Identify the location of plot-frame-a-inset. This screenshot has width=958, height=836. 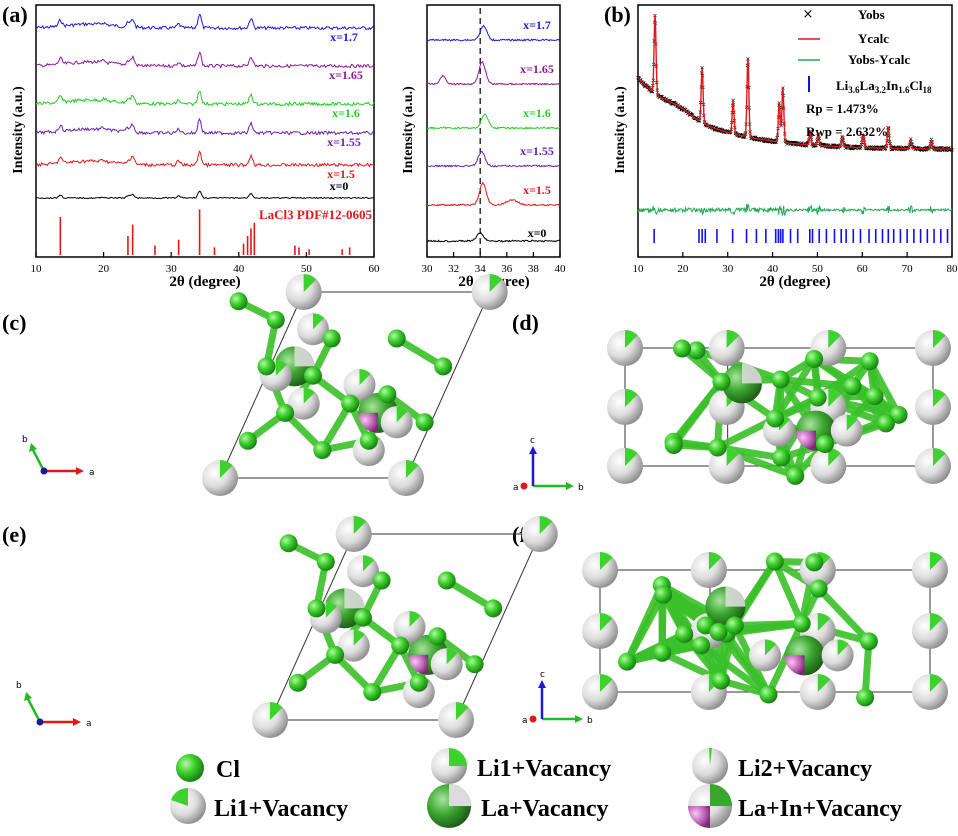
(493, 131).